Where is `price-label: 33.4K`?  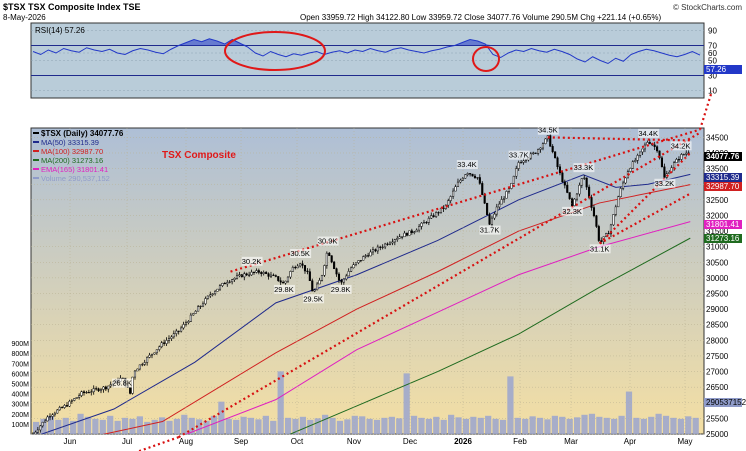 price-label: 33.4K is located at coordinates (467, 164).